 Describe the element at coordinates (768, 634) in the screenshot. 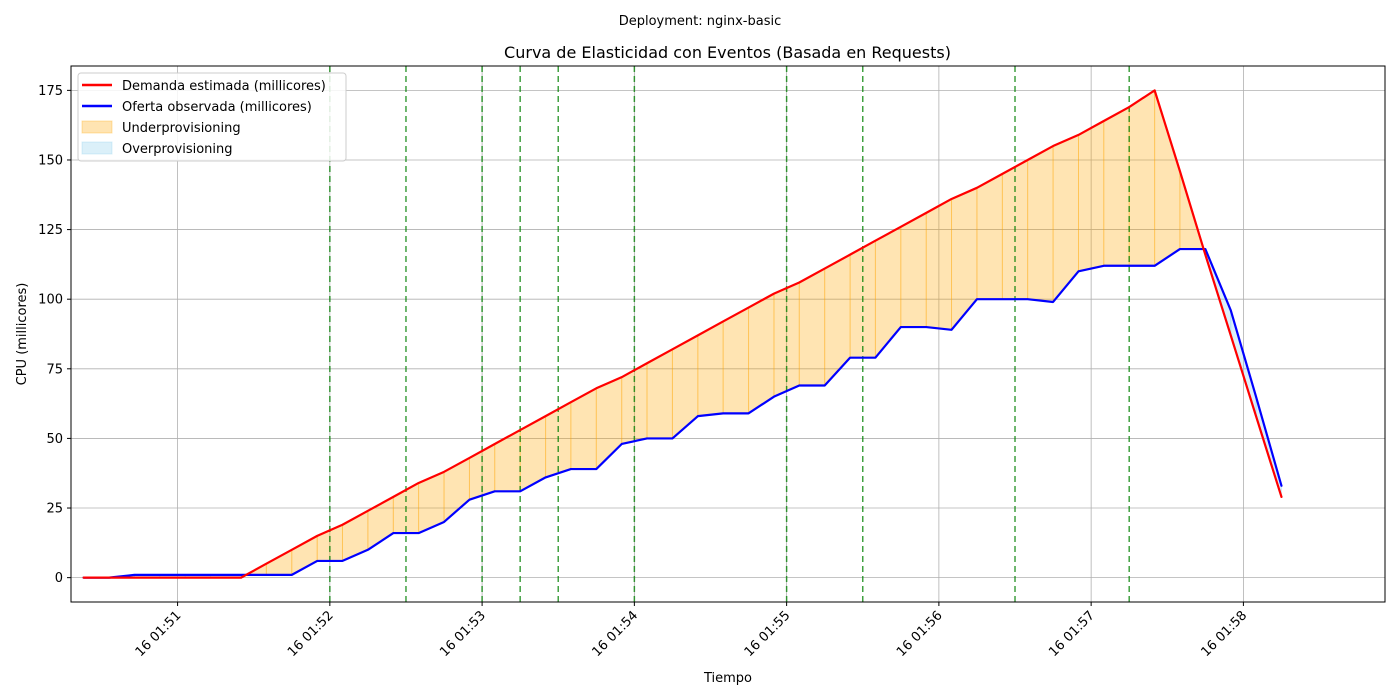

I see `x-tick-label: 16 01:55` at that location.